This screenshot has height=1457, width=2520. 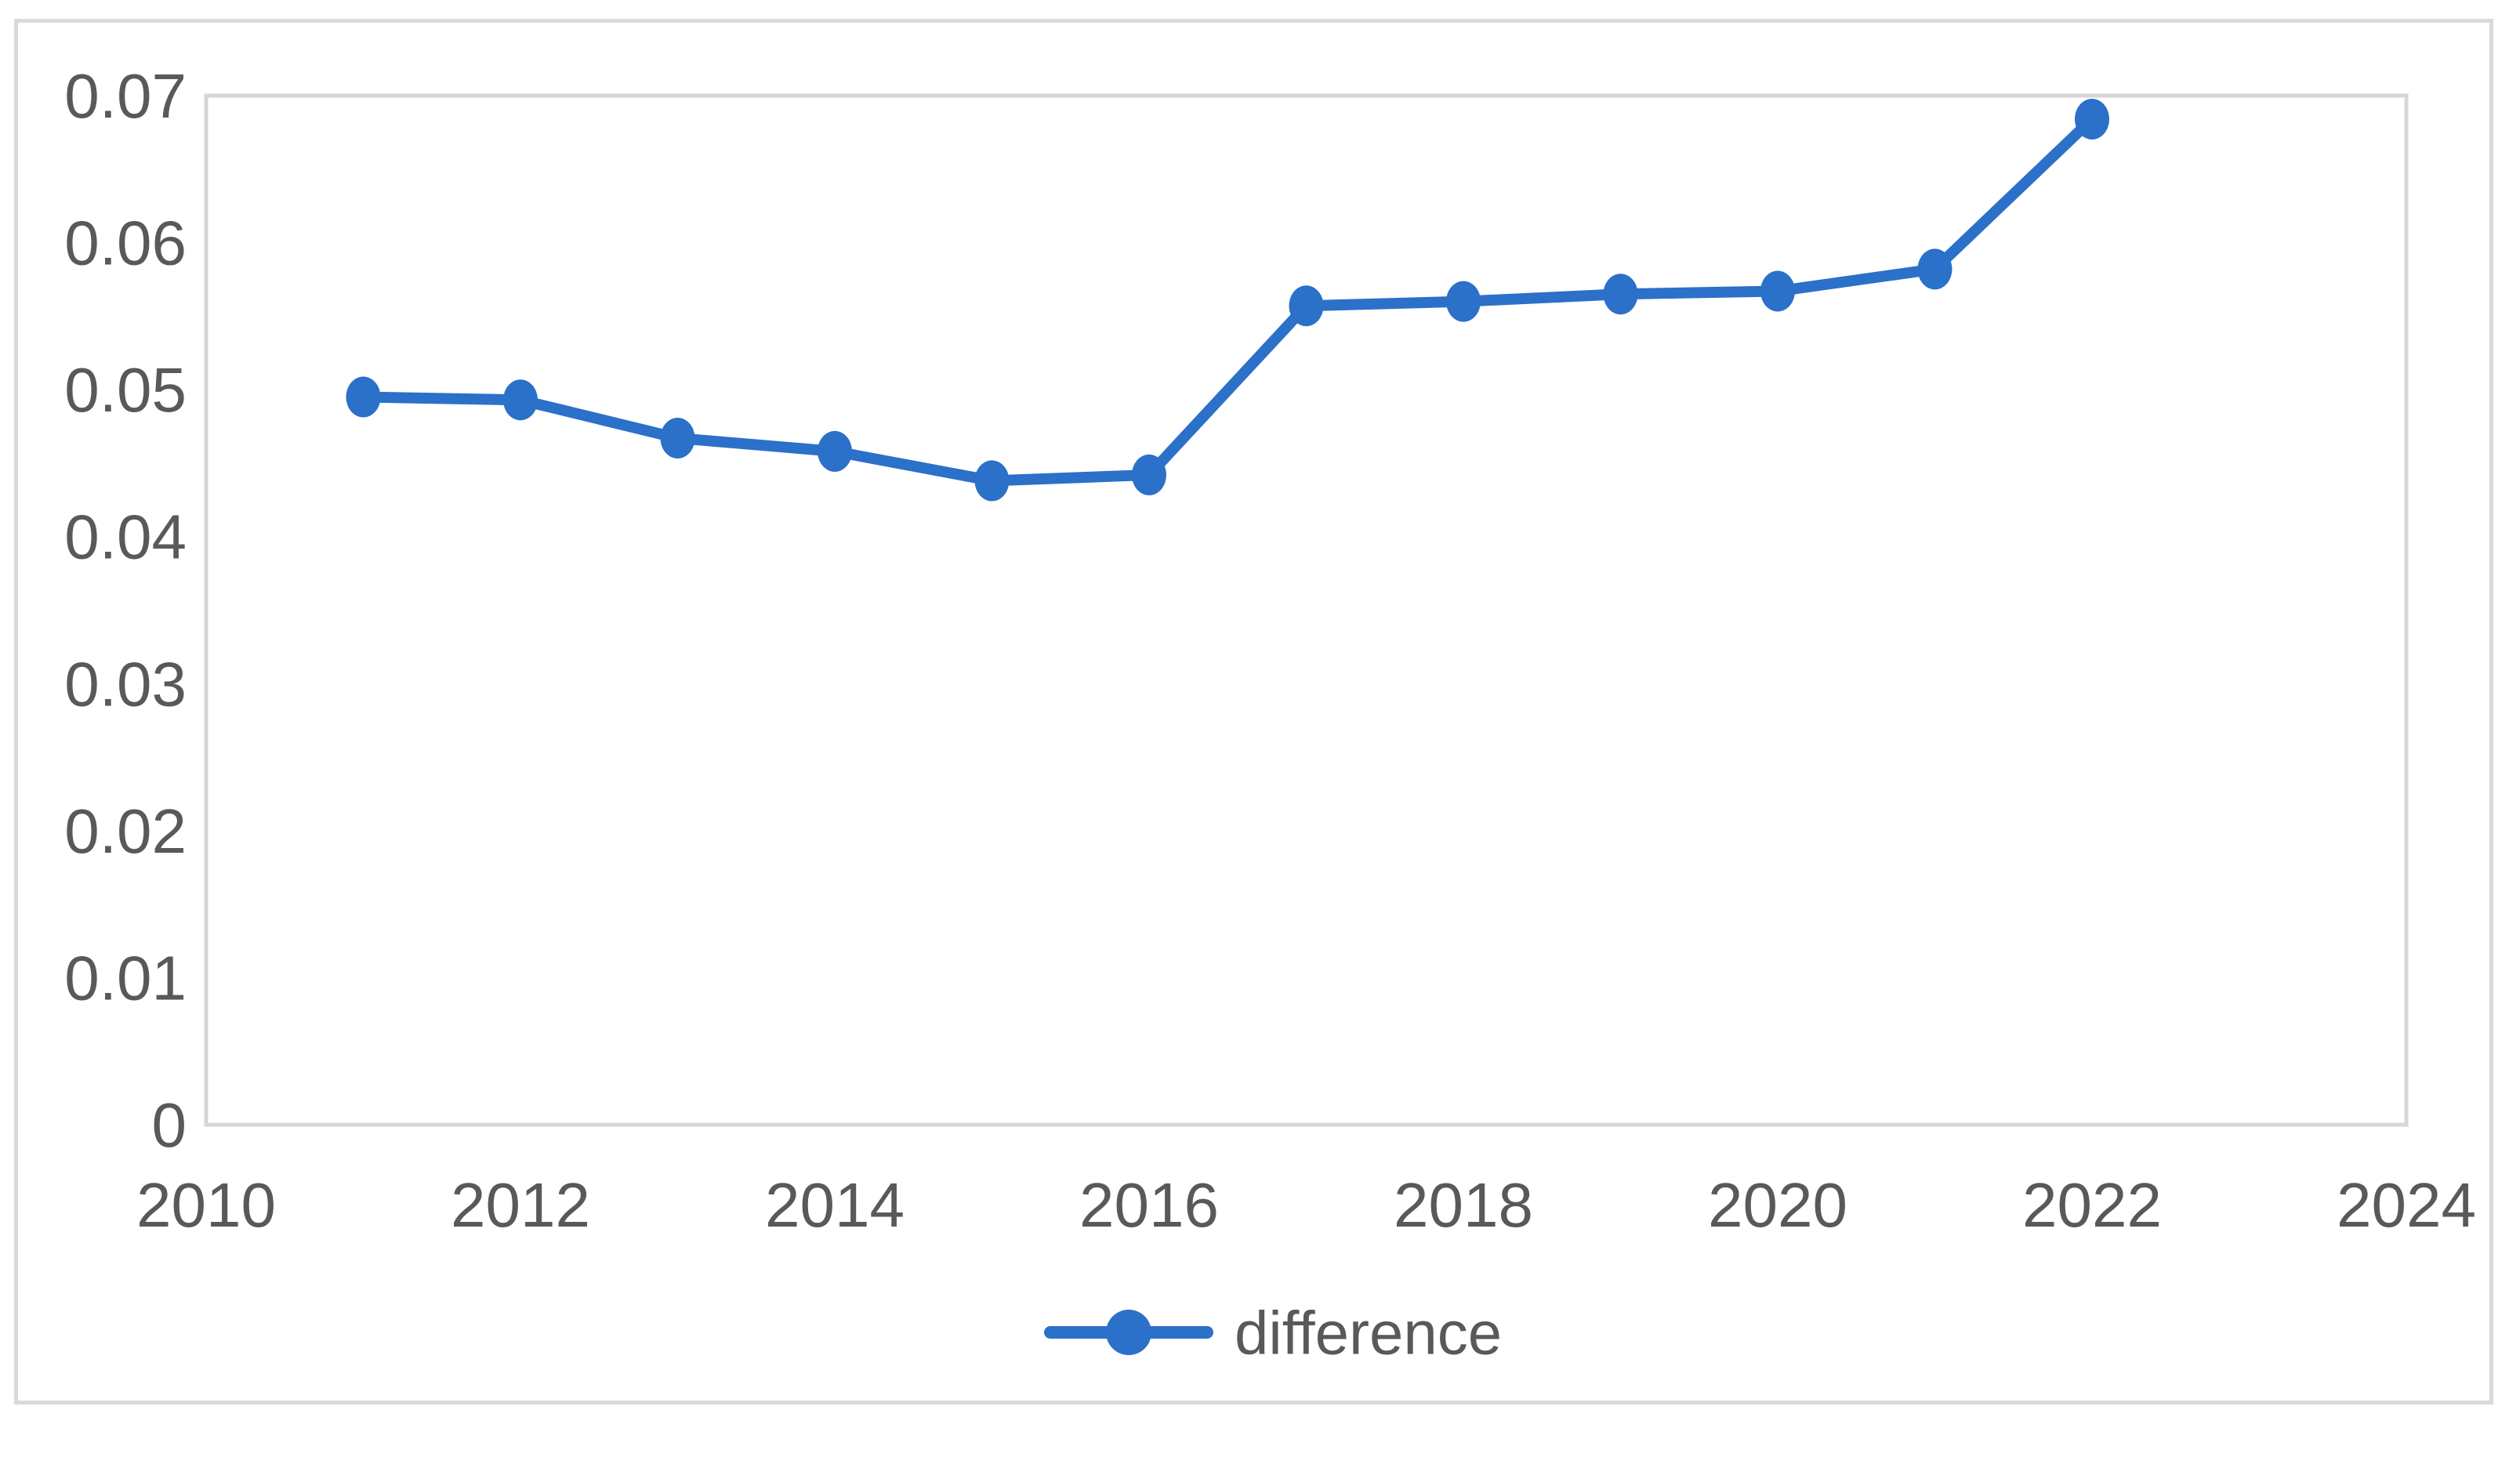 What do you see at coordinates (125, 243) in the screenshot?
I see `y-tick-label-0.06: 0.06` at bounding box center [125, 243].